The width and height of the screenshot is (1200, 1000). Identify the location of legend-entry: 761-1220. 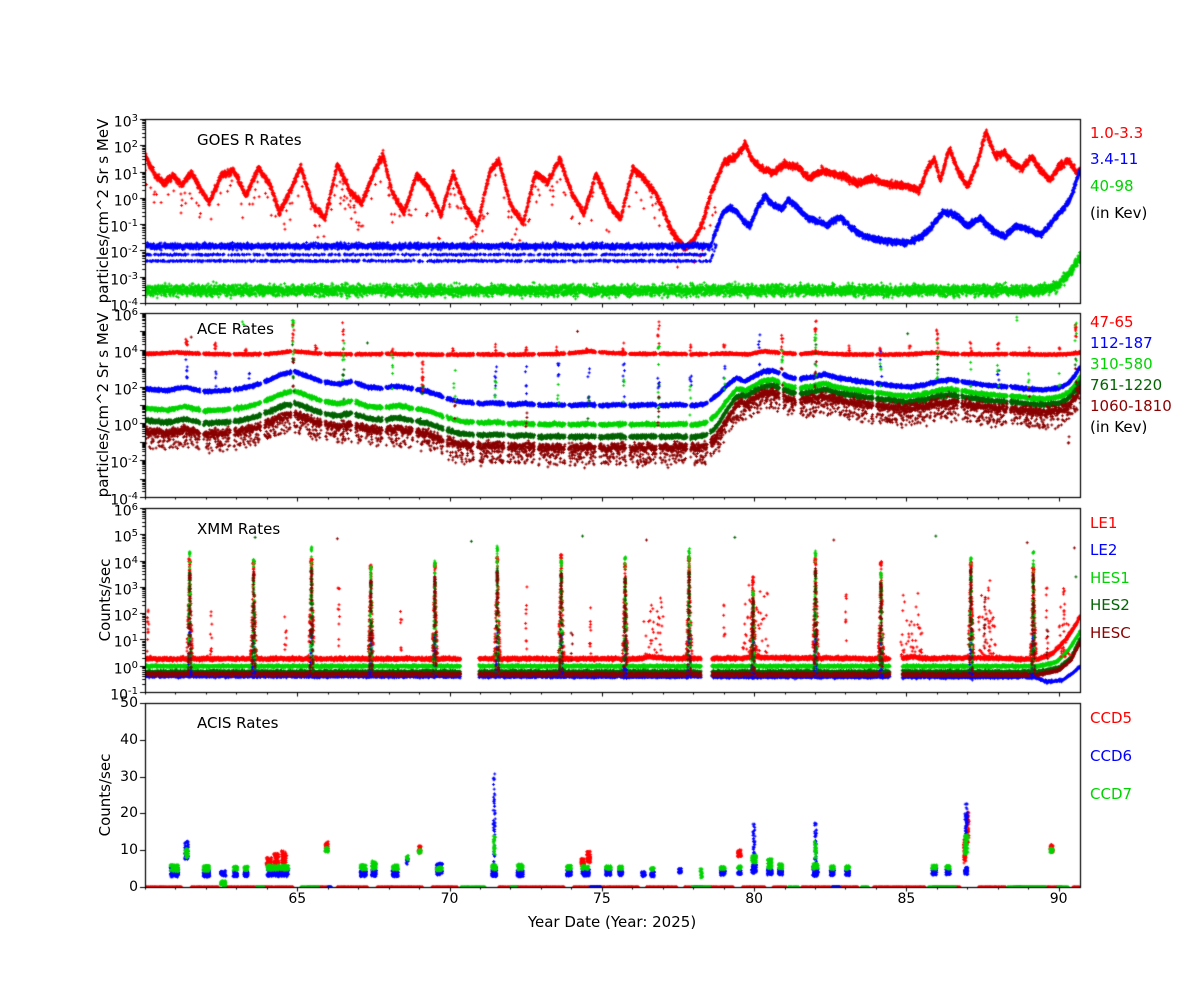
(1126, 384).